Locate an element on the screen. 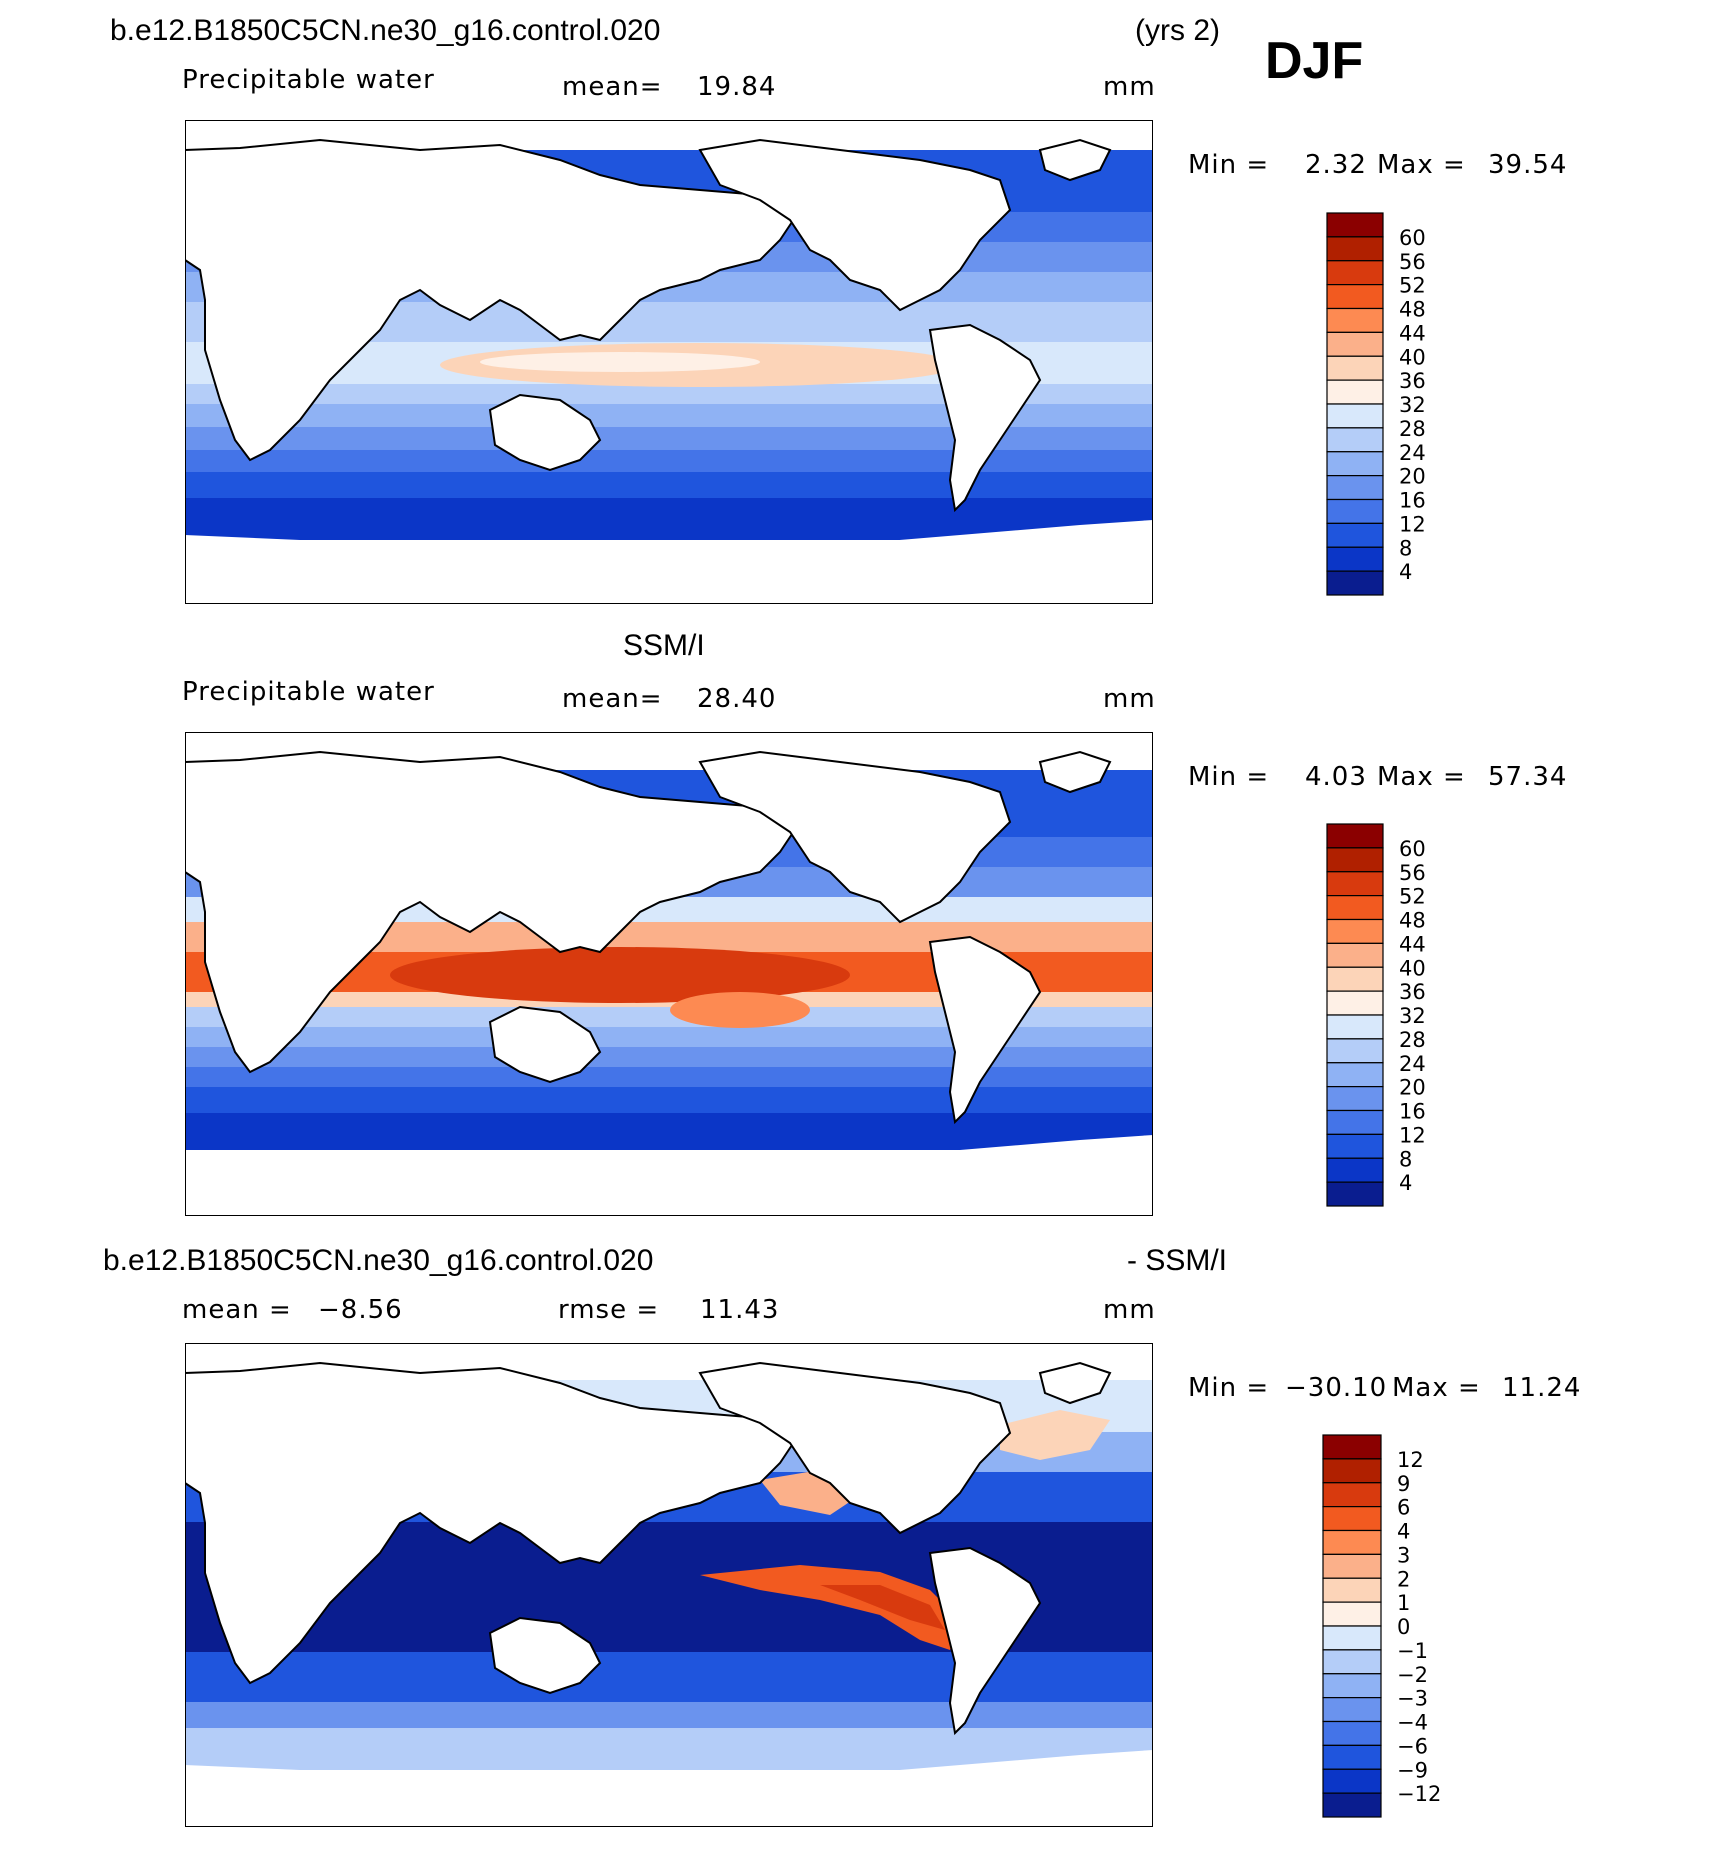 Image resolution: width=1710 pixels, height=1869 pixels. colorbar-tick-label: 12 is located at coordinates (1412, 1135).